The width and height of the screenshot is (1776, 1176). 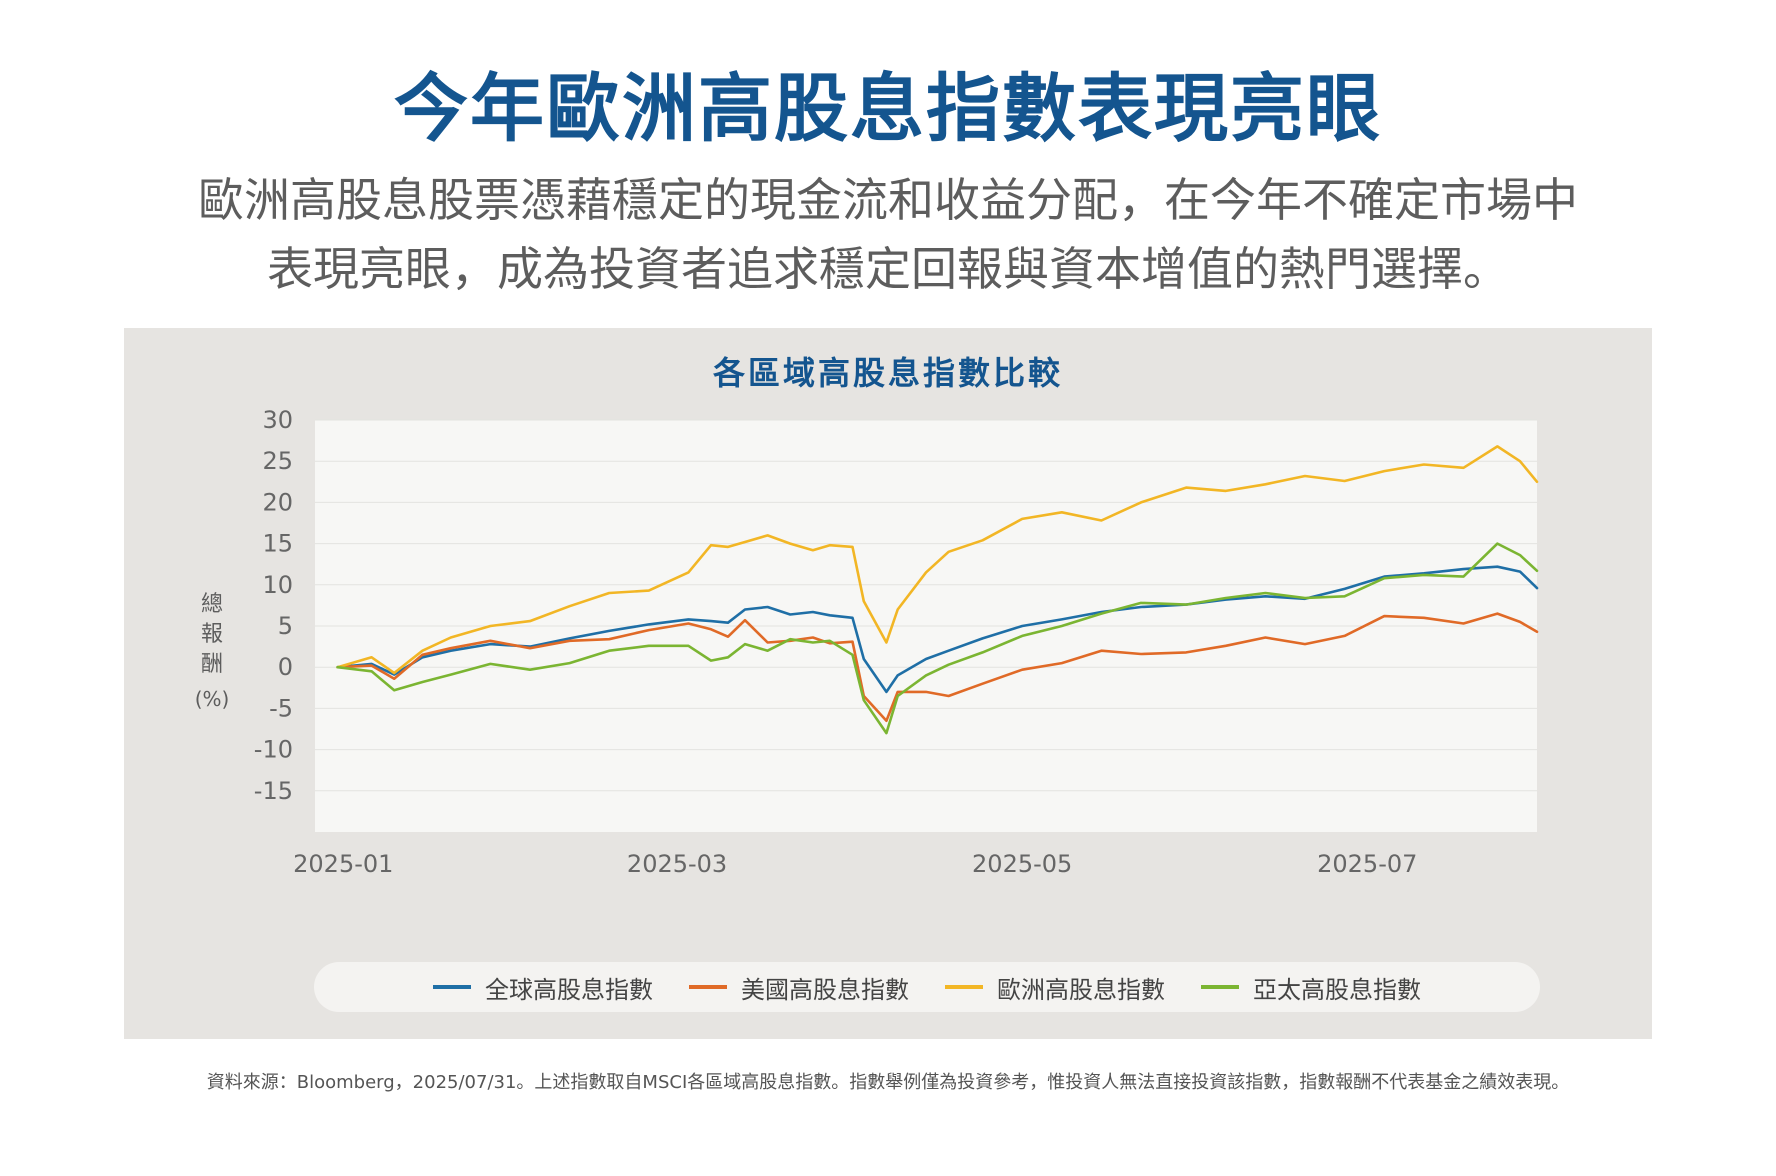 I want to click on legend-item: 全球高股息指數, so click(x=543, y=987).